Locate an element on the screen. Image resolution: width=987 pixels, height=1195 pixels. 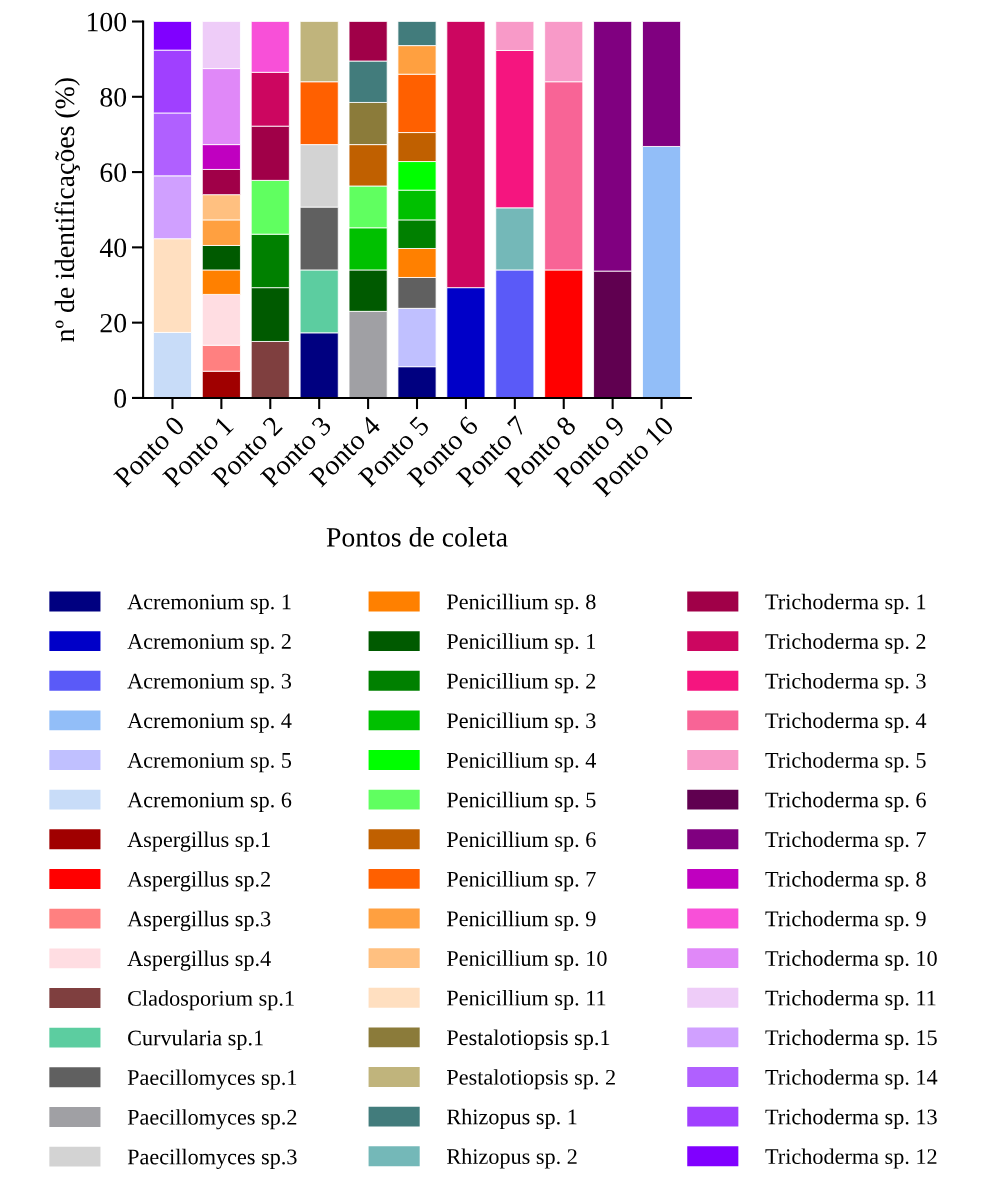
legend-label: Trichoderma sp. 1 is located at coordinates (845, 603).